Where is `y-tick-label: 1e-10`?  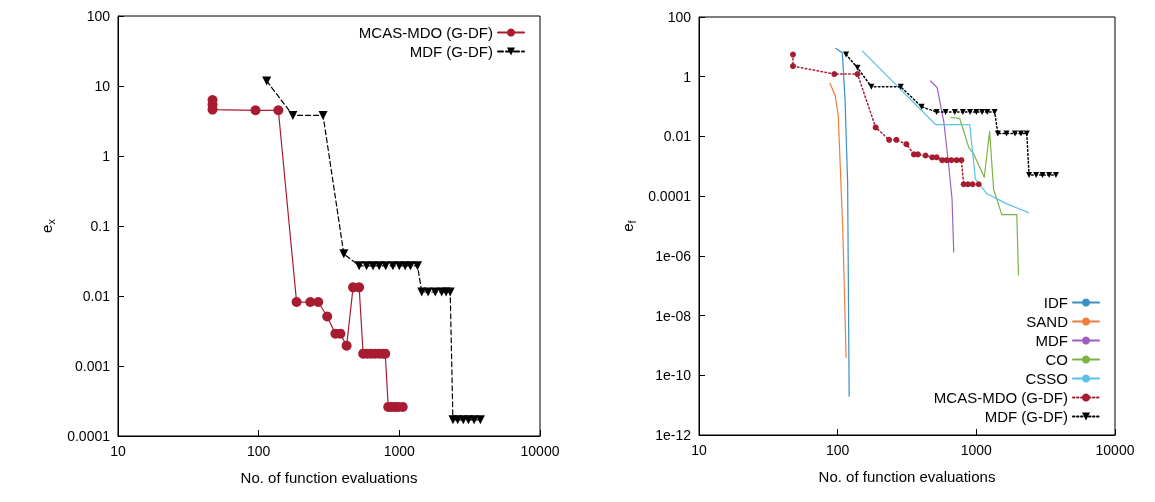 y-tick-label: 1e-10 is located at coordinates (673, 375).